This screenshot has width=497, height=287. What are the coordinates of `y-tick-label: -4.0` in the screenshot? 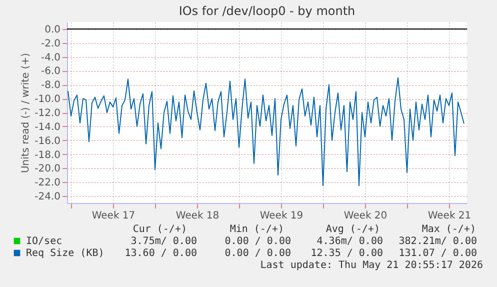 It's located at (50, 58).